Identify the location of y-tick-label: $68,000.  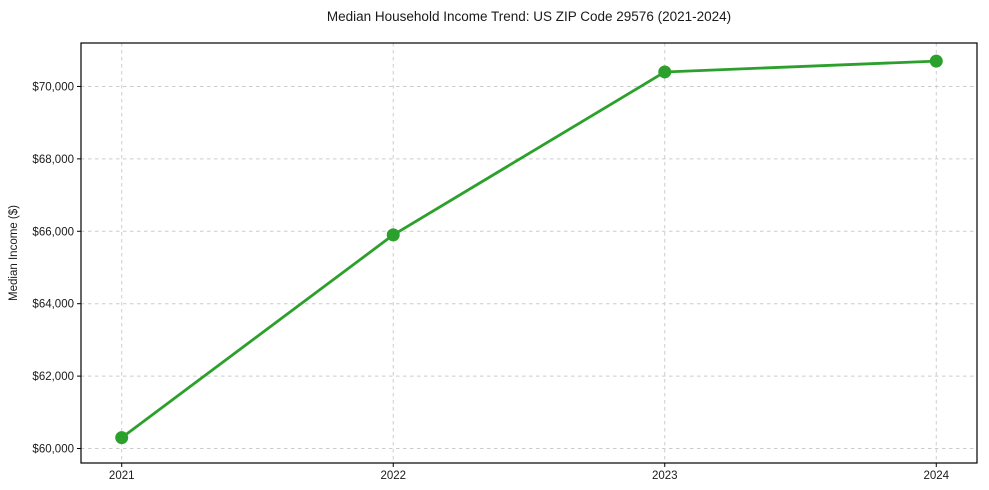
(53, 160).